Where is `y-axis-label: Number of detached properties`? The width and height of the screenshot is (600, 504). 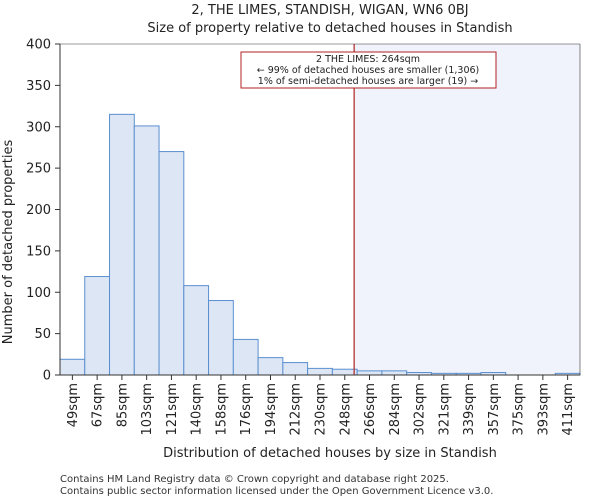 y-axis-label: Number of detached properties is located at coordinates (8, 242).